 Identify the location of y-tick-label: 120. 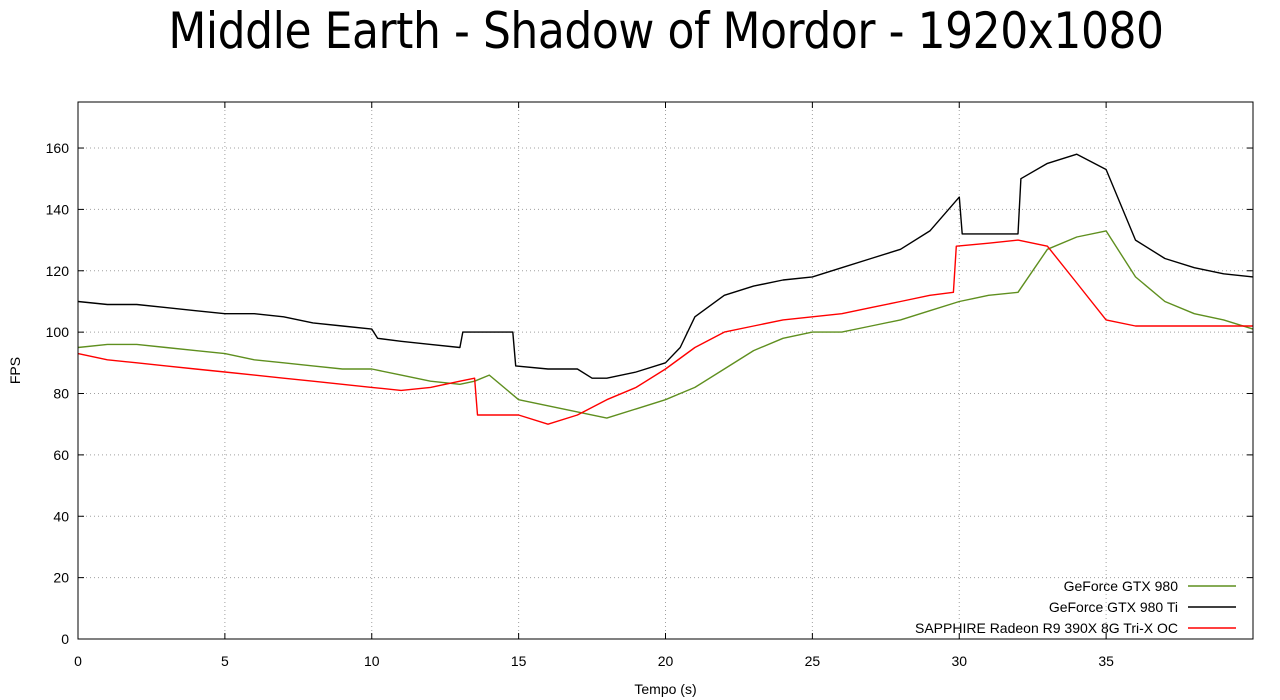
(58, 271).